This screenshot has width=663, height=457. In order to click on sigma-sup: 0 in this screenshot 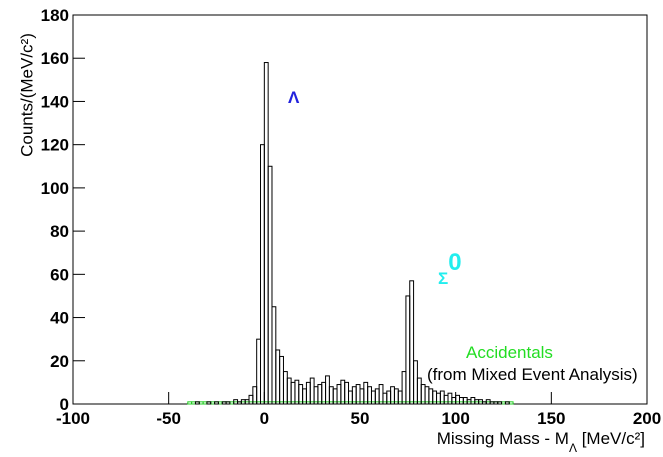, I will do `click(454, 262)`.